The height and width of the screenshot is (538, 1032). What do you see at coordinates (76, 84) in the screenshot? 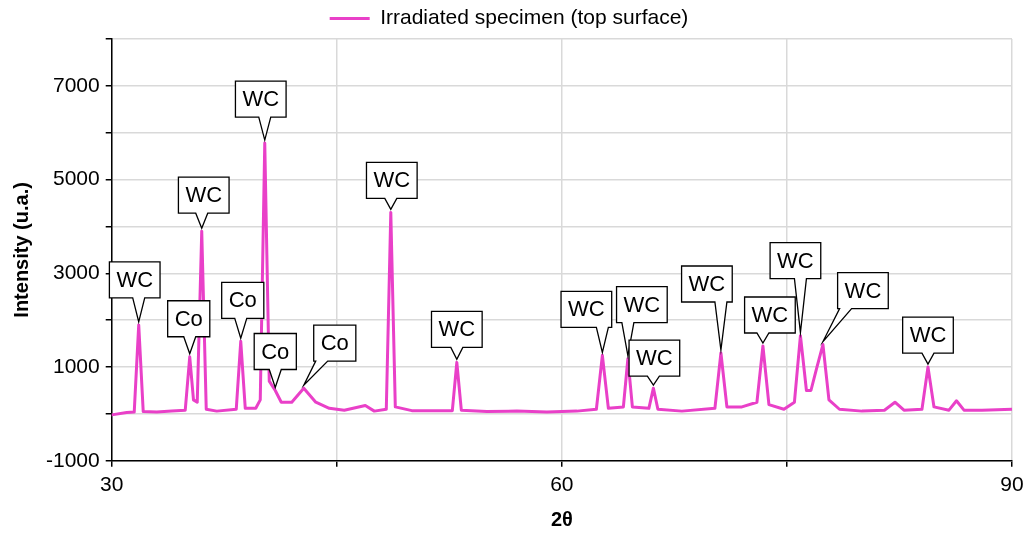
I see `y-tick-label: 7000` at bounding box center [76, 84].